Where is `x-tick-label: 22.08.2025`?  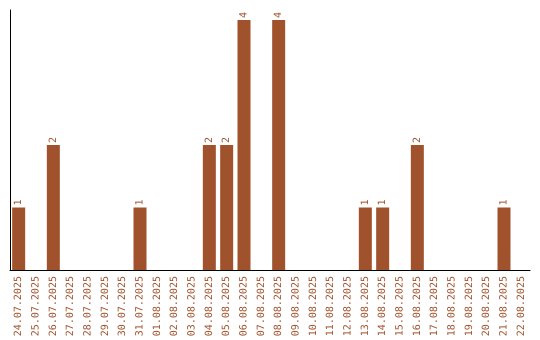
x-tick-label: 22.08.2025 is located at coordinates (521, 306).